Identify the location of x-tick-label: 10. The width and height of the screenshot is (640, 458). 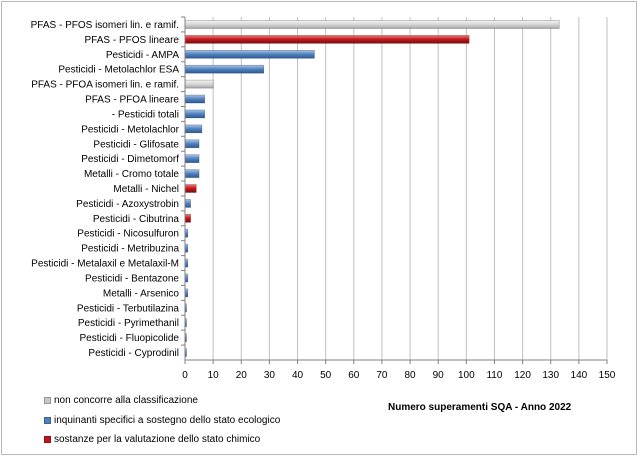
(214, 375).